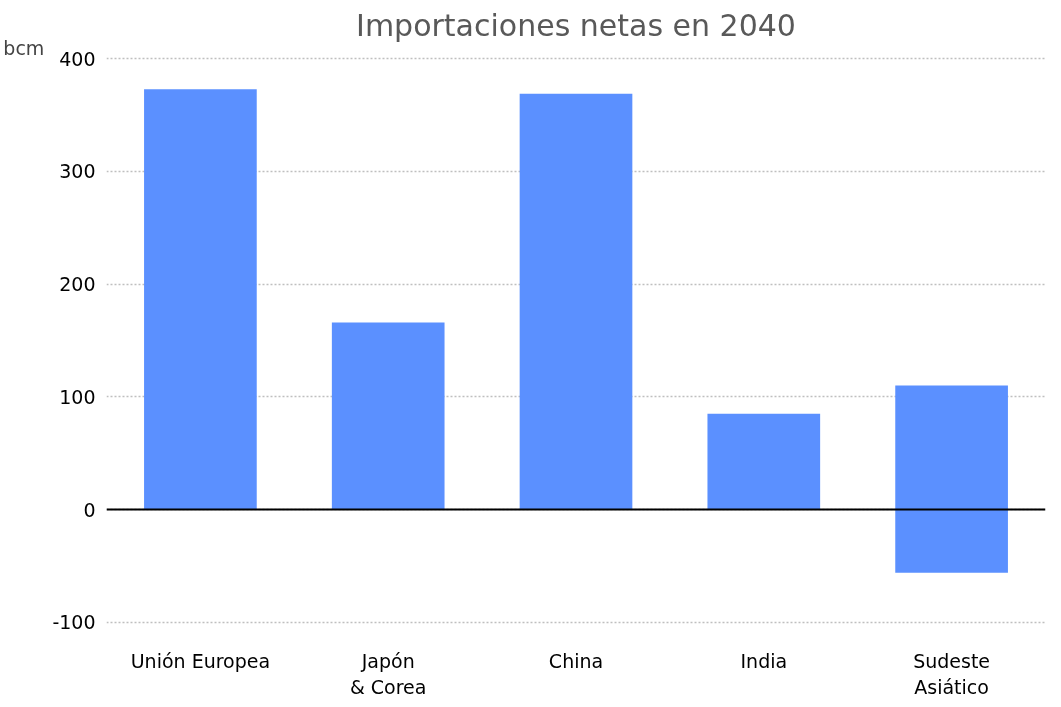 This screenshot has height=707, width=1061. What do you see at coordinates (77, 284) in the screenshot?
I see `y-tick-label: 200` at bounding box center [77, 284].